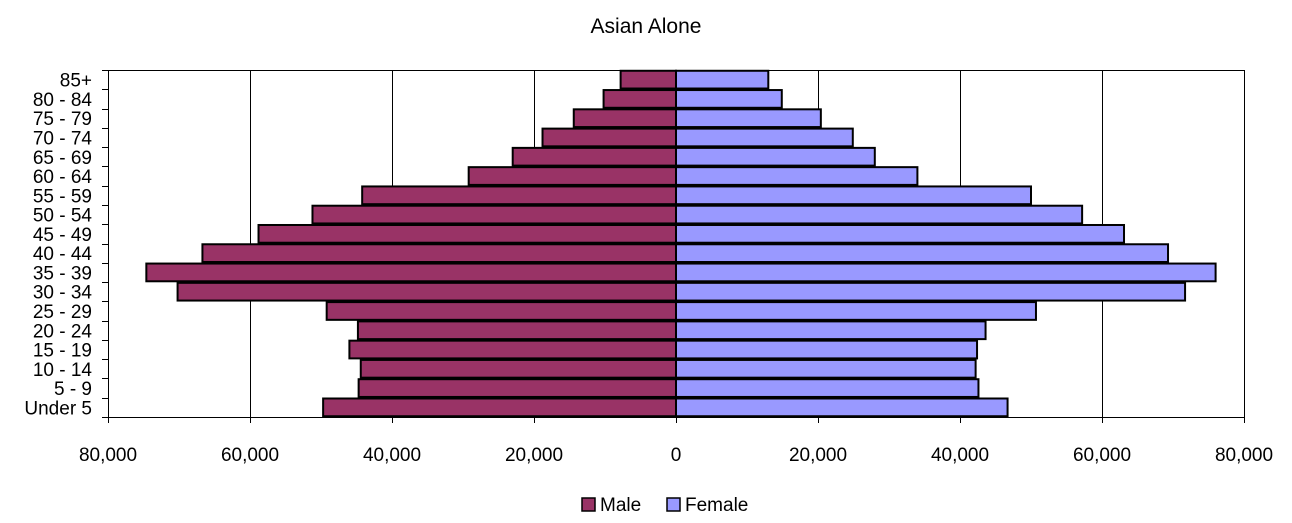 The height and width of the screenshot is (523, 1292). Describe the element at coordinates (588, 504) in the screenshot. I see `legend-swatch-male` at that location.